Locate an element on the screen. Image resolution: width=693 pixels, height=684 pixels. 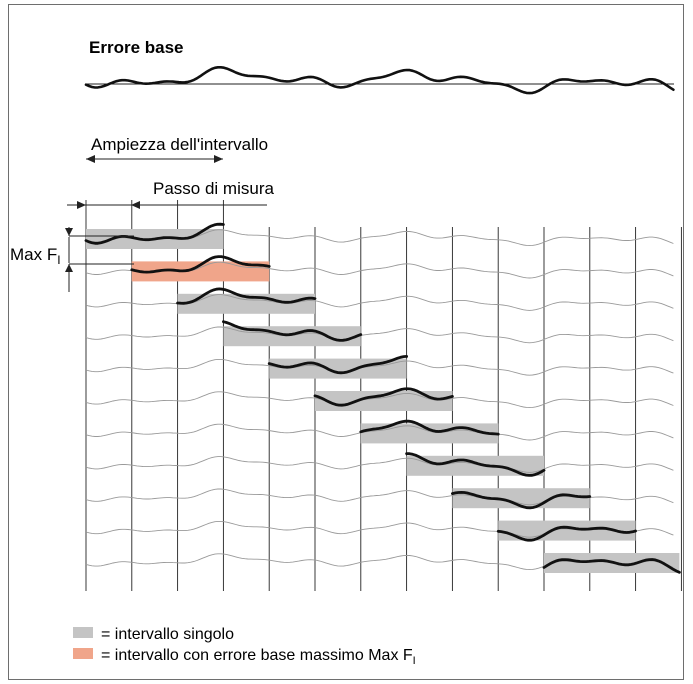
base-error-curve is located at coordinates (379, 80).